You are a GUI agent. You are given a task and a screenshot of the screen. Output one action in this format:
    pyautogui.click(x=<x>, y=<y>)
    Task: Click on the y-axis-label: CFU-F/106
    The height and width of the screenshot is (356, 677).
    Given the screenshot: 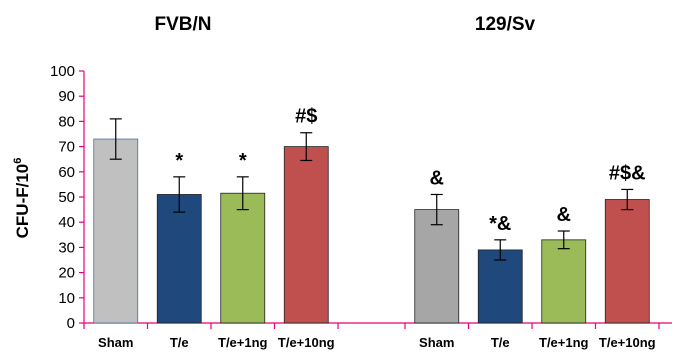 What is the action you would take?
    pyautogui.click(x=22, y=198)
    